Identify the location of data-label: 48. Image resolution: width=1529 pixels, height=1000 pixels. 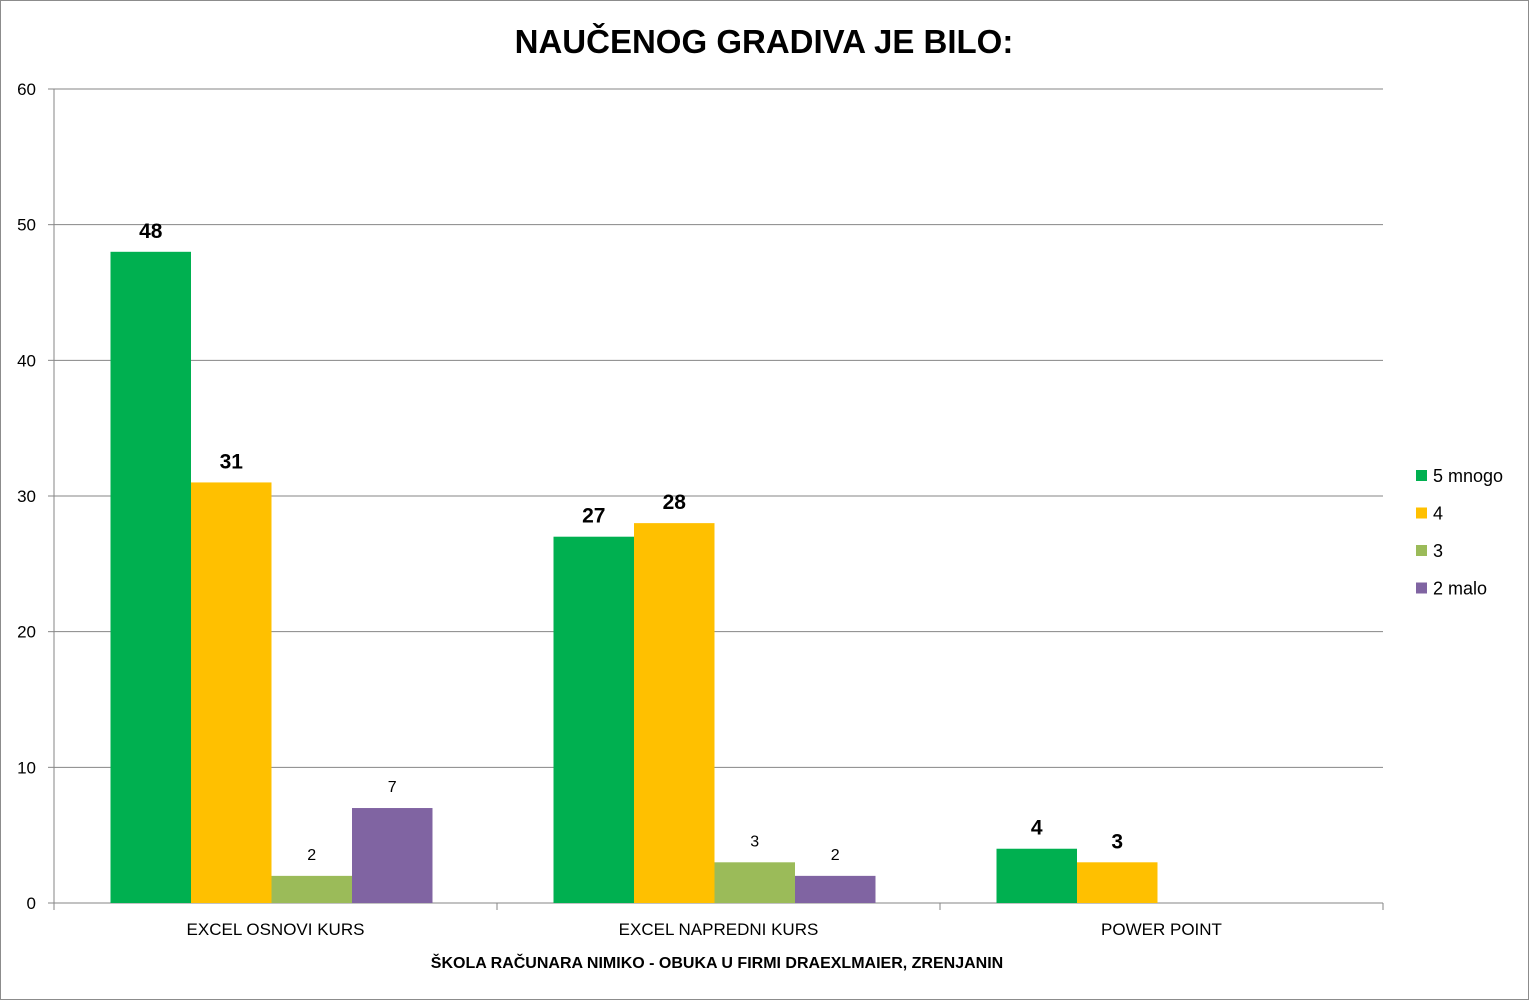
(151, 231).